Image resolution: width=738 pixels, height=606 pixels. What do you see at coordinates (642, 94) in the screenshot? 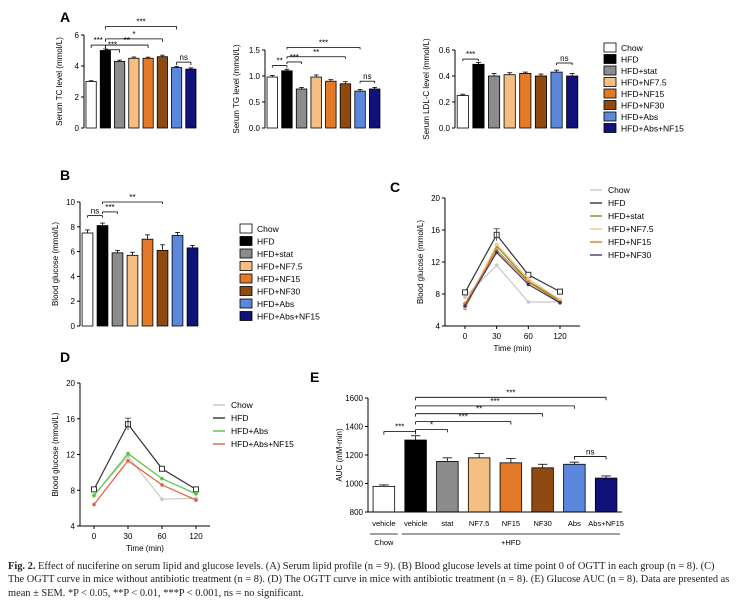
I see `legend-label: HFD+NF15` at bounding box center [642, 94].